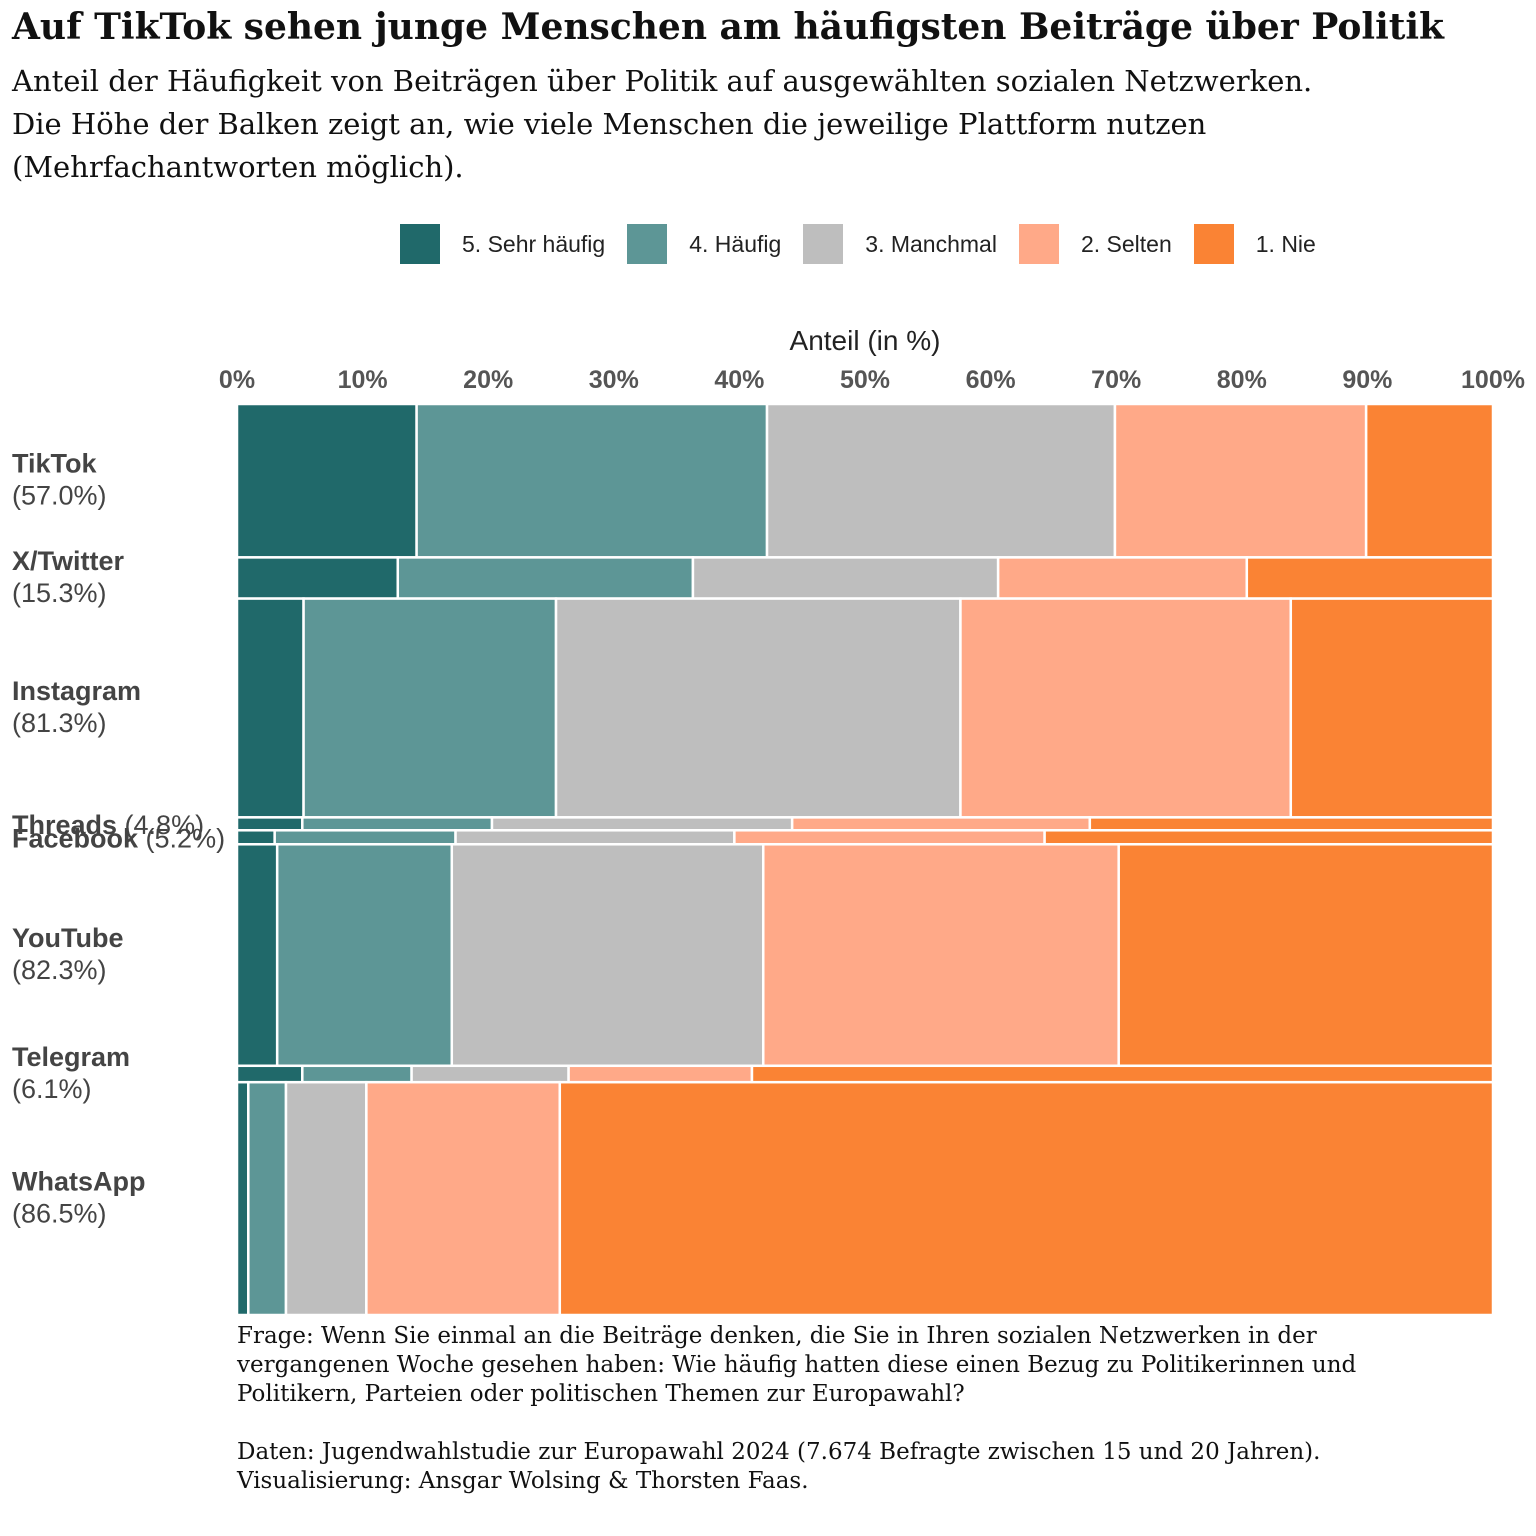 The height and width of the screenshot is (1536, 1536). Describe the element at coordinates (1367, 380) in the screenshot. I see `x-tick-label: 90%` at that location.